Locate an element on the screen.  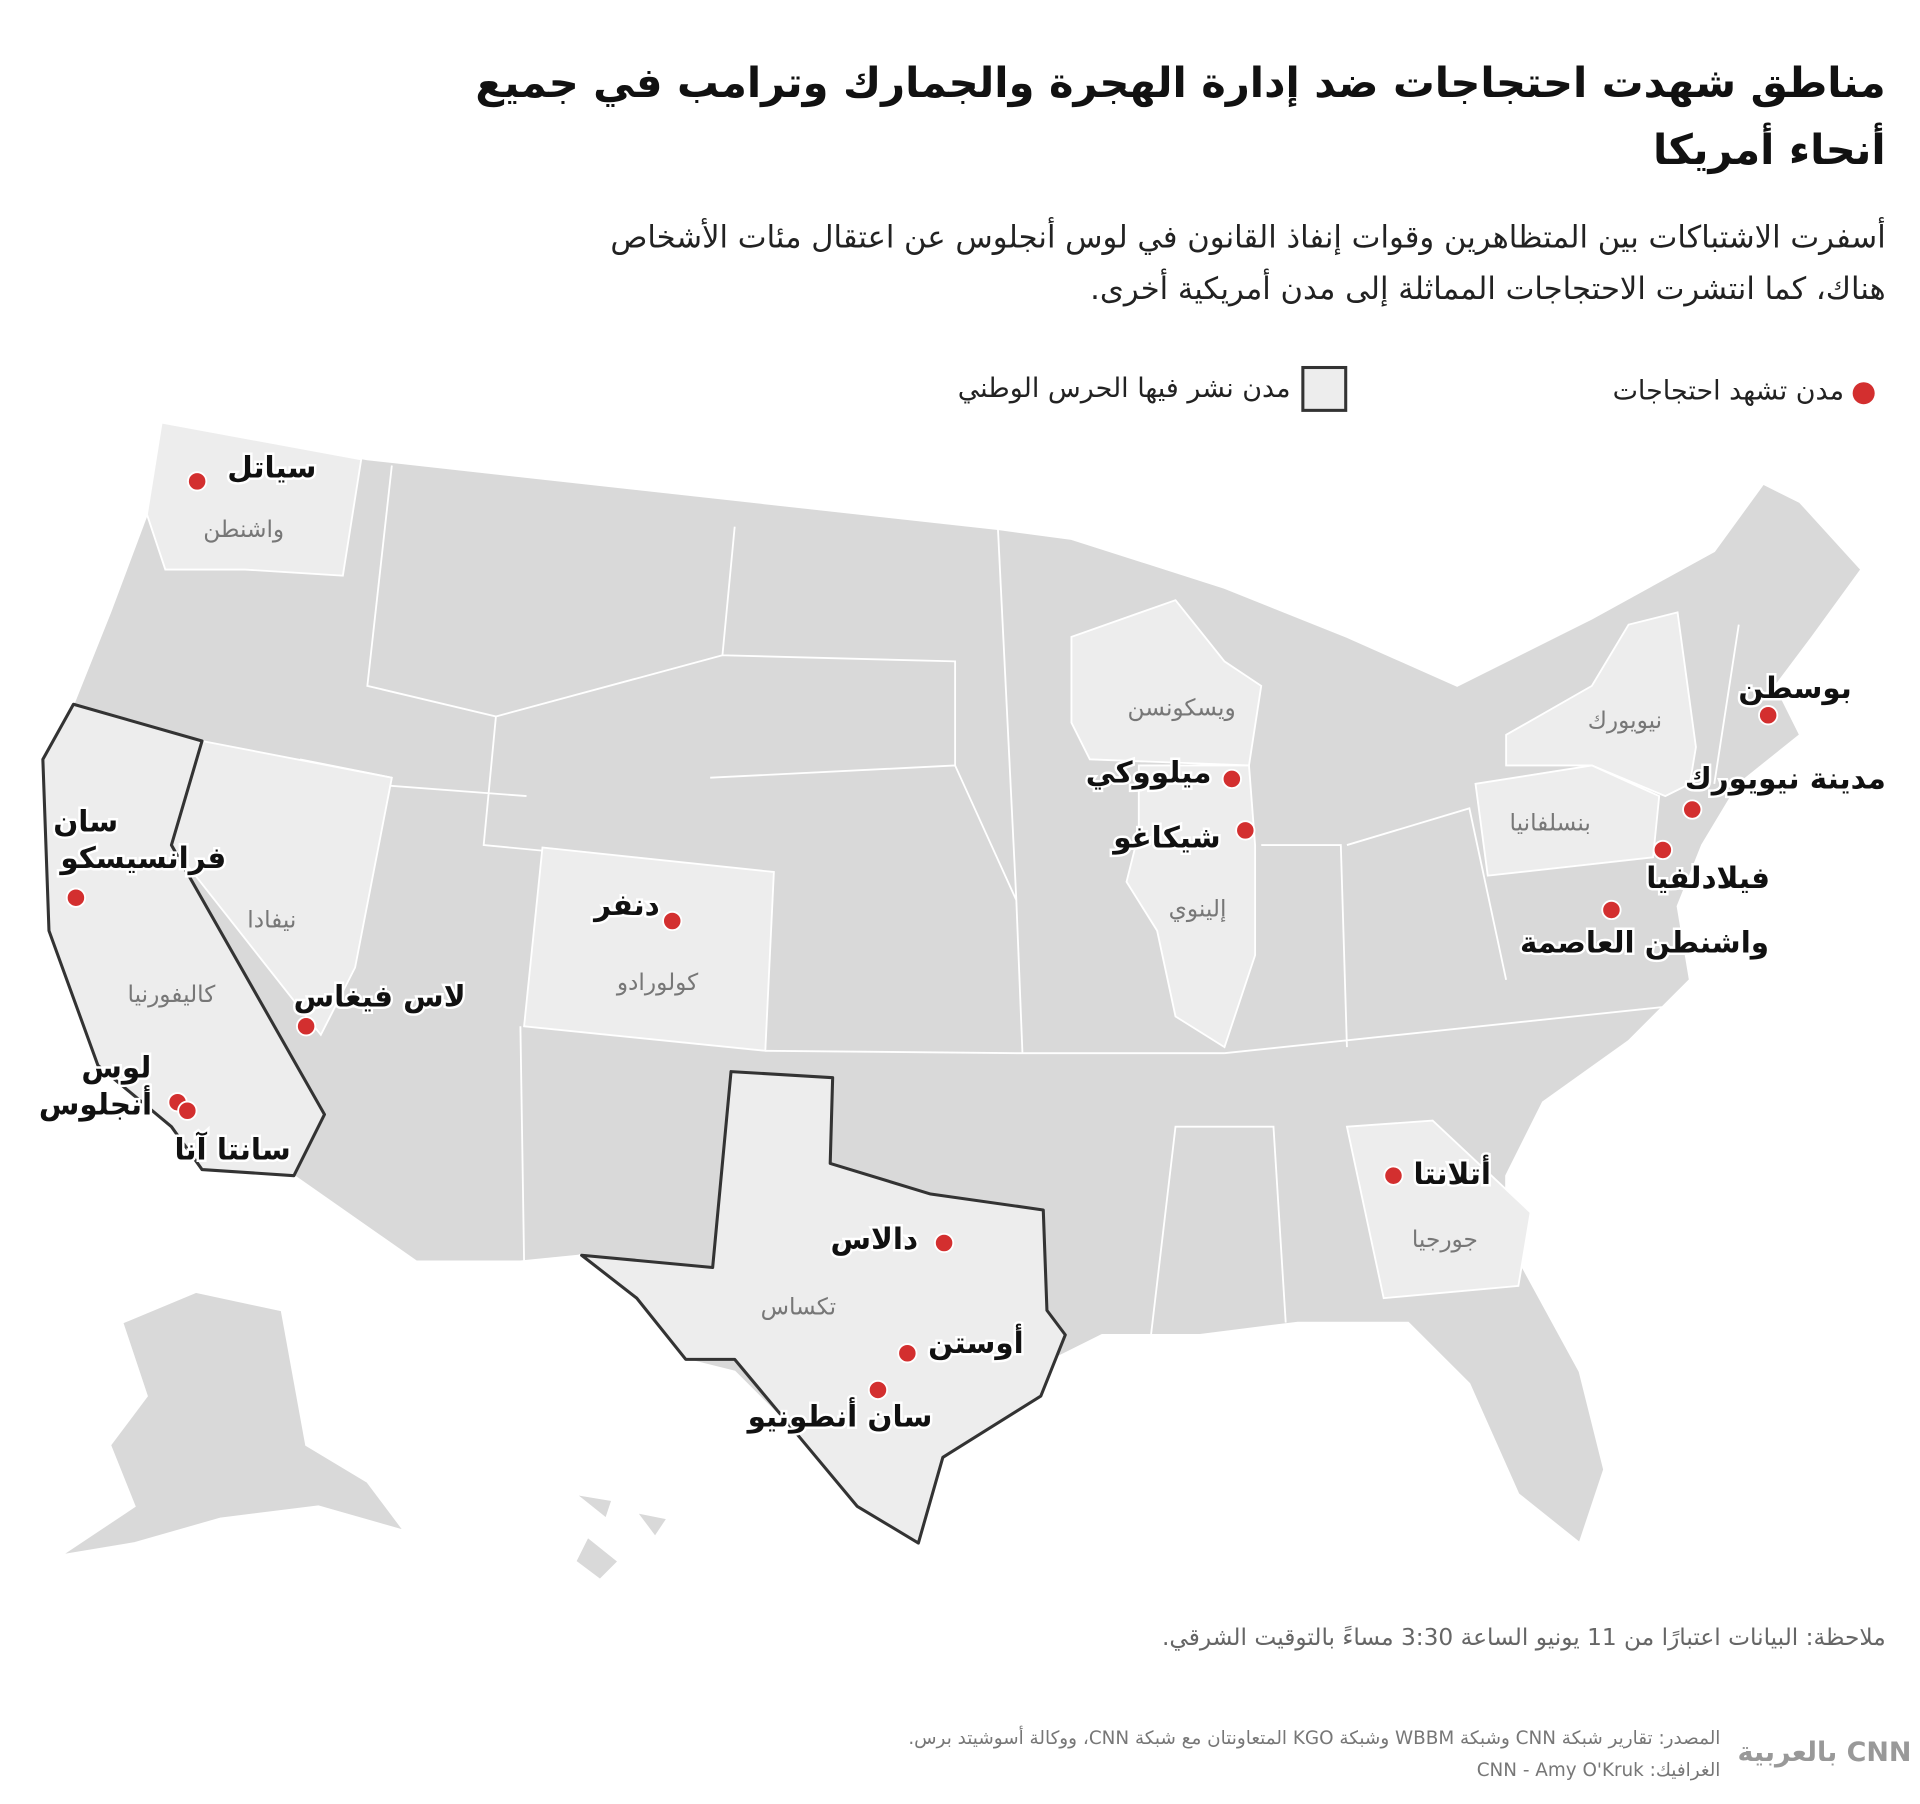
guard-outline-texas is located at coordinates (823, 1307).